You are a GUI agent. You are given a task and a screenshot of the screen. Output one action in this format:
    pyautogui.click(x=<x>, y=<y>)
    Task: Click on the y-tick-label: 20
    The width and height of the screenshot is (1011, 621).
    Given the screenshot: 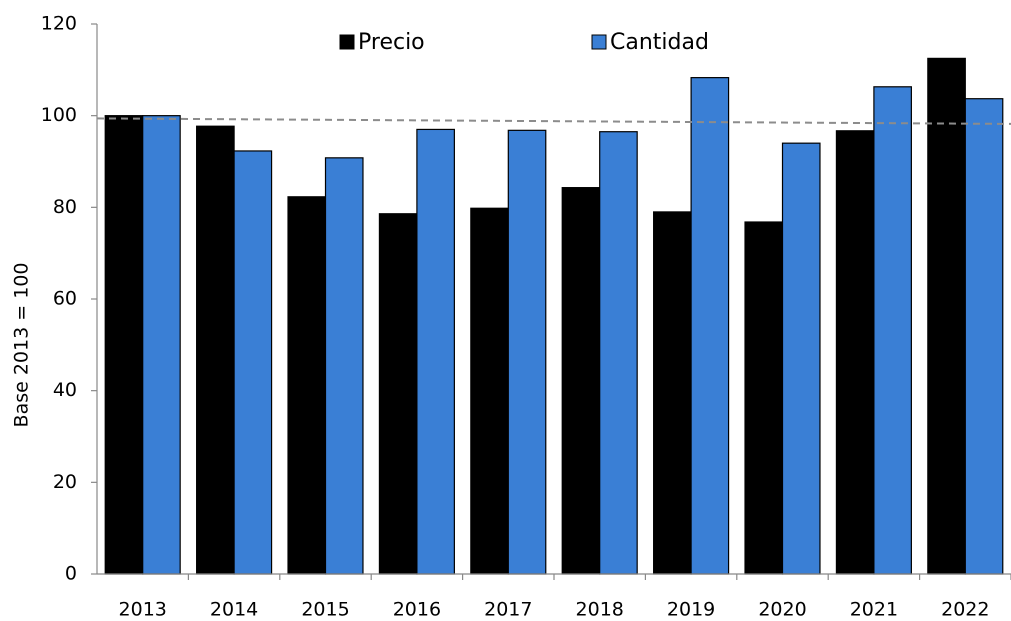 What is the action you would take?
    pyautogui.click(x=65, y=482)
    